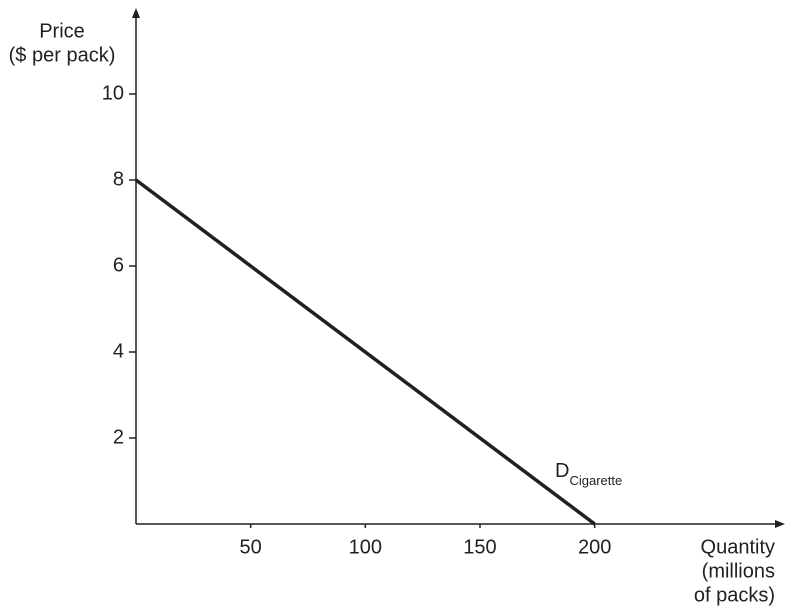  Describe the element at coordinates (595, 480) in the screenshot. I see `series-label-subscript: Cigarette` at that location.